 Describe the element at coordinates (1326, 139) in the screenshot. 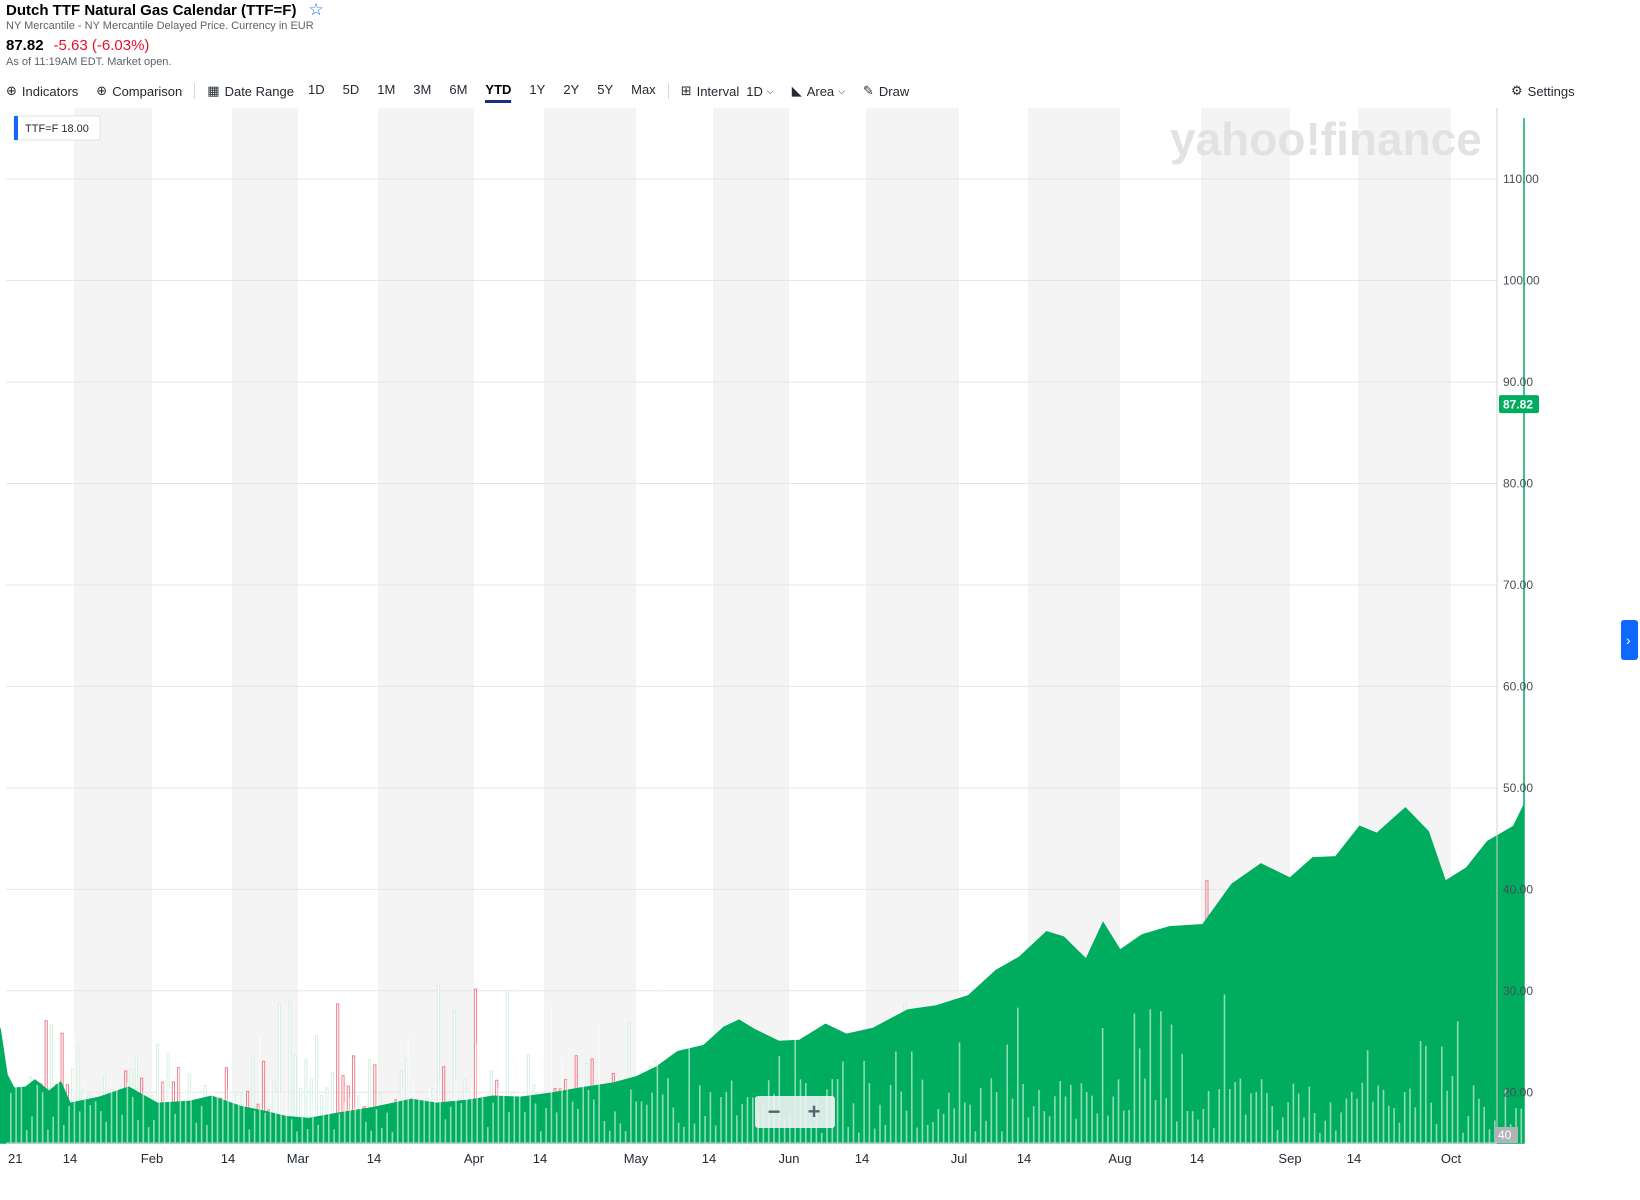

I see `yahoo-finance-watermark: yahoo!finance` at that location.